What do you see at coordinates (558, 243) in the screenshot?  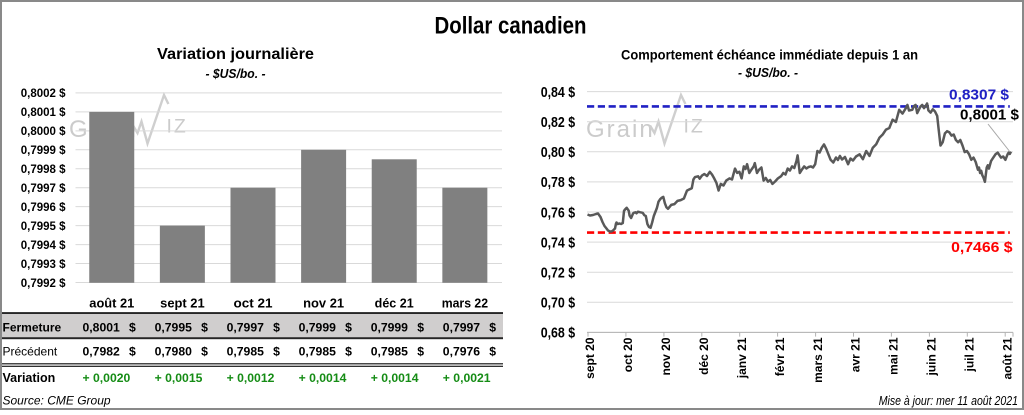 I see `svg-text: 0,74 $` at bounding box center [558, 243].